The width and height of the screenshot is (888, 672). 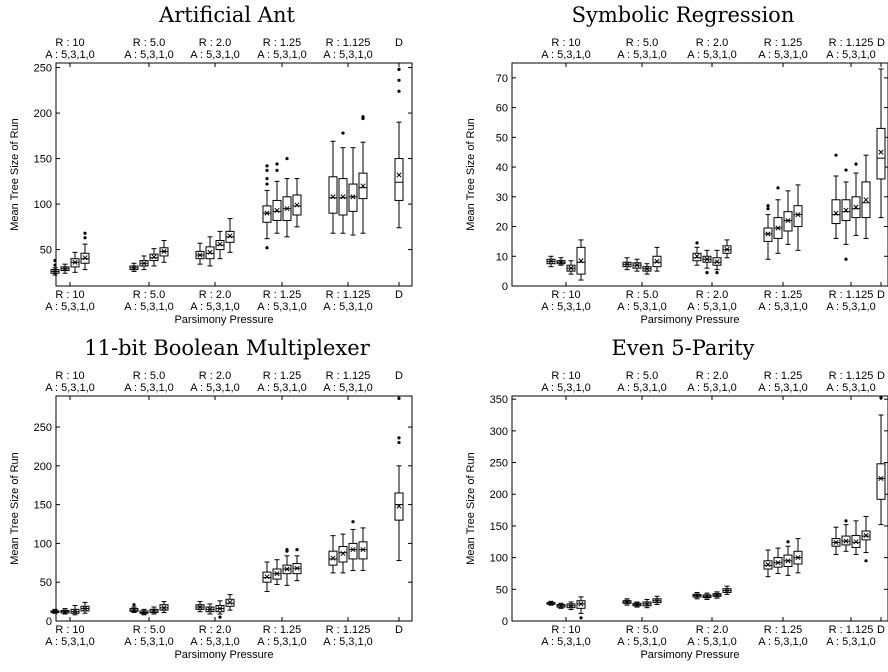 I want to click on group-label-r: R : 2.0, so click(x=712, y=376).